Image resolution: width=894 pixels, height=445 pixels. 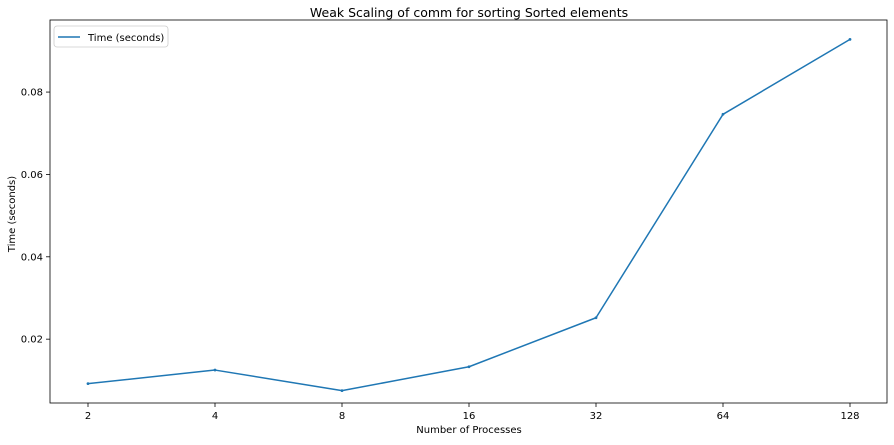 What do you see at coordinates (125, 38) in the screenshot?
I see `legend-label: Time (seconds)` at bounding box center [125, 38].